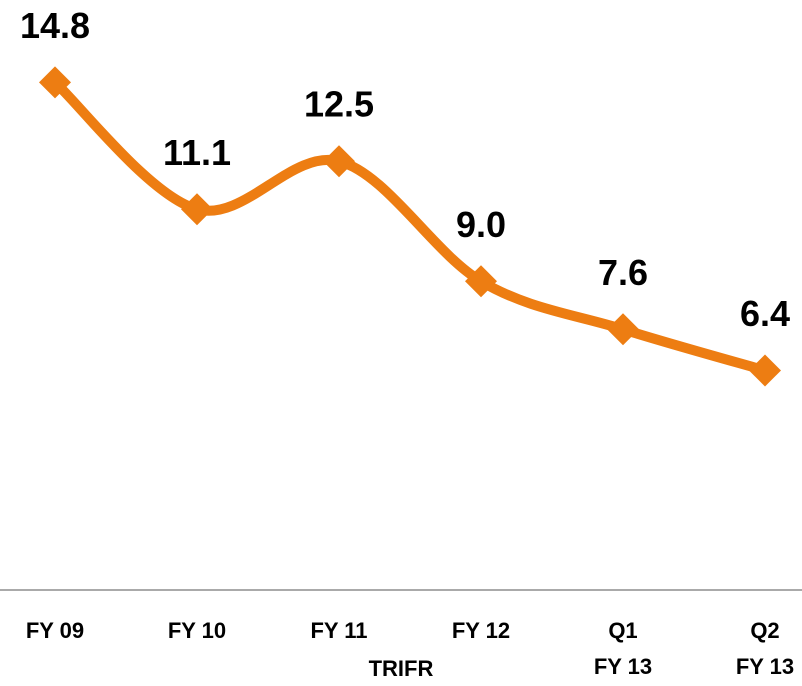  What do you see at coordinates (197, 630) in the screenshot?
I see `x-tick-label: FY 10` at bounding box center [197, 630].